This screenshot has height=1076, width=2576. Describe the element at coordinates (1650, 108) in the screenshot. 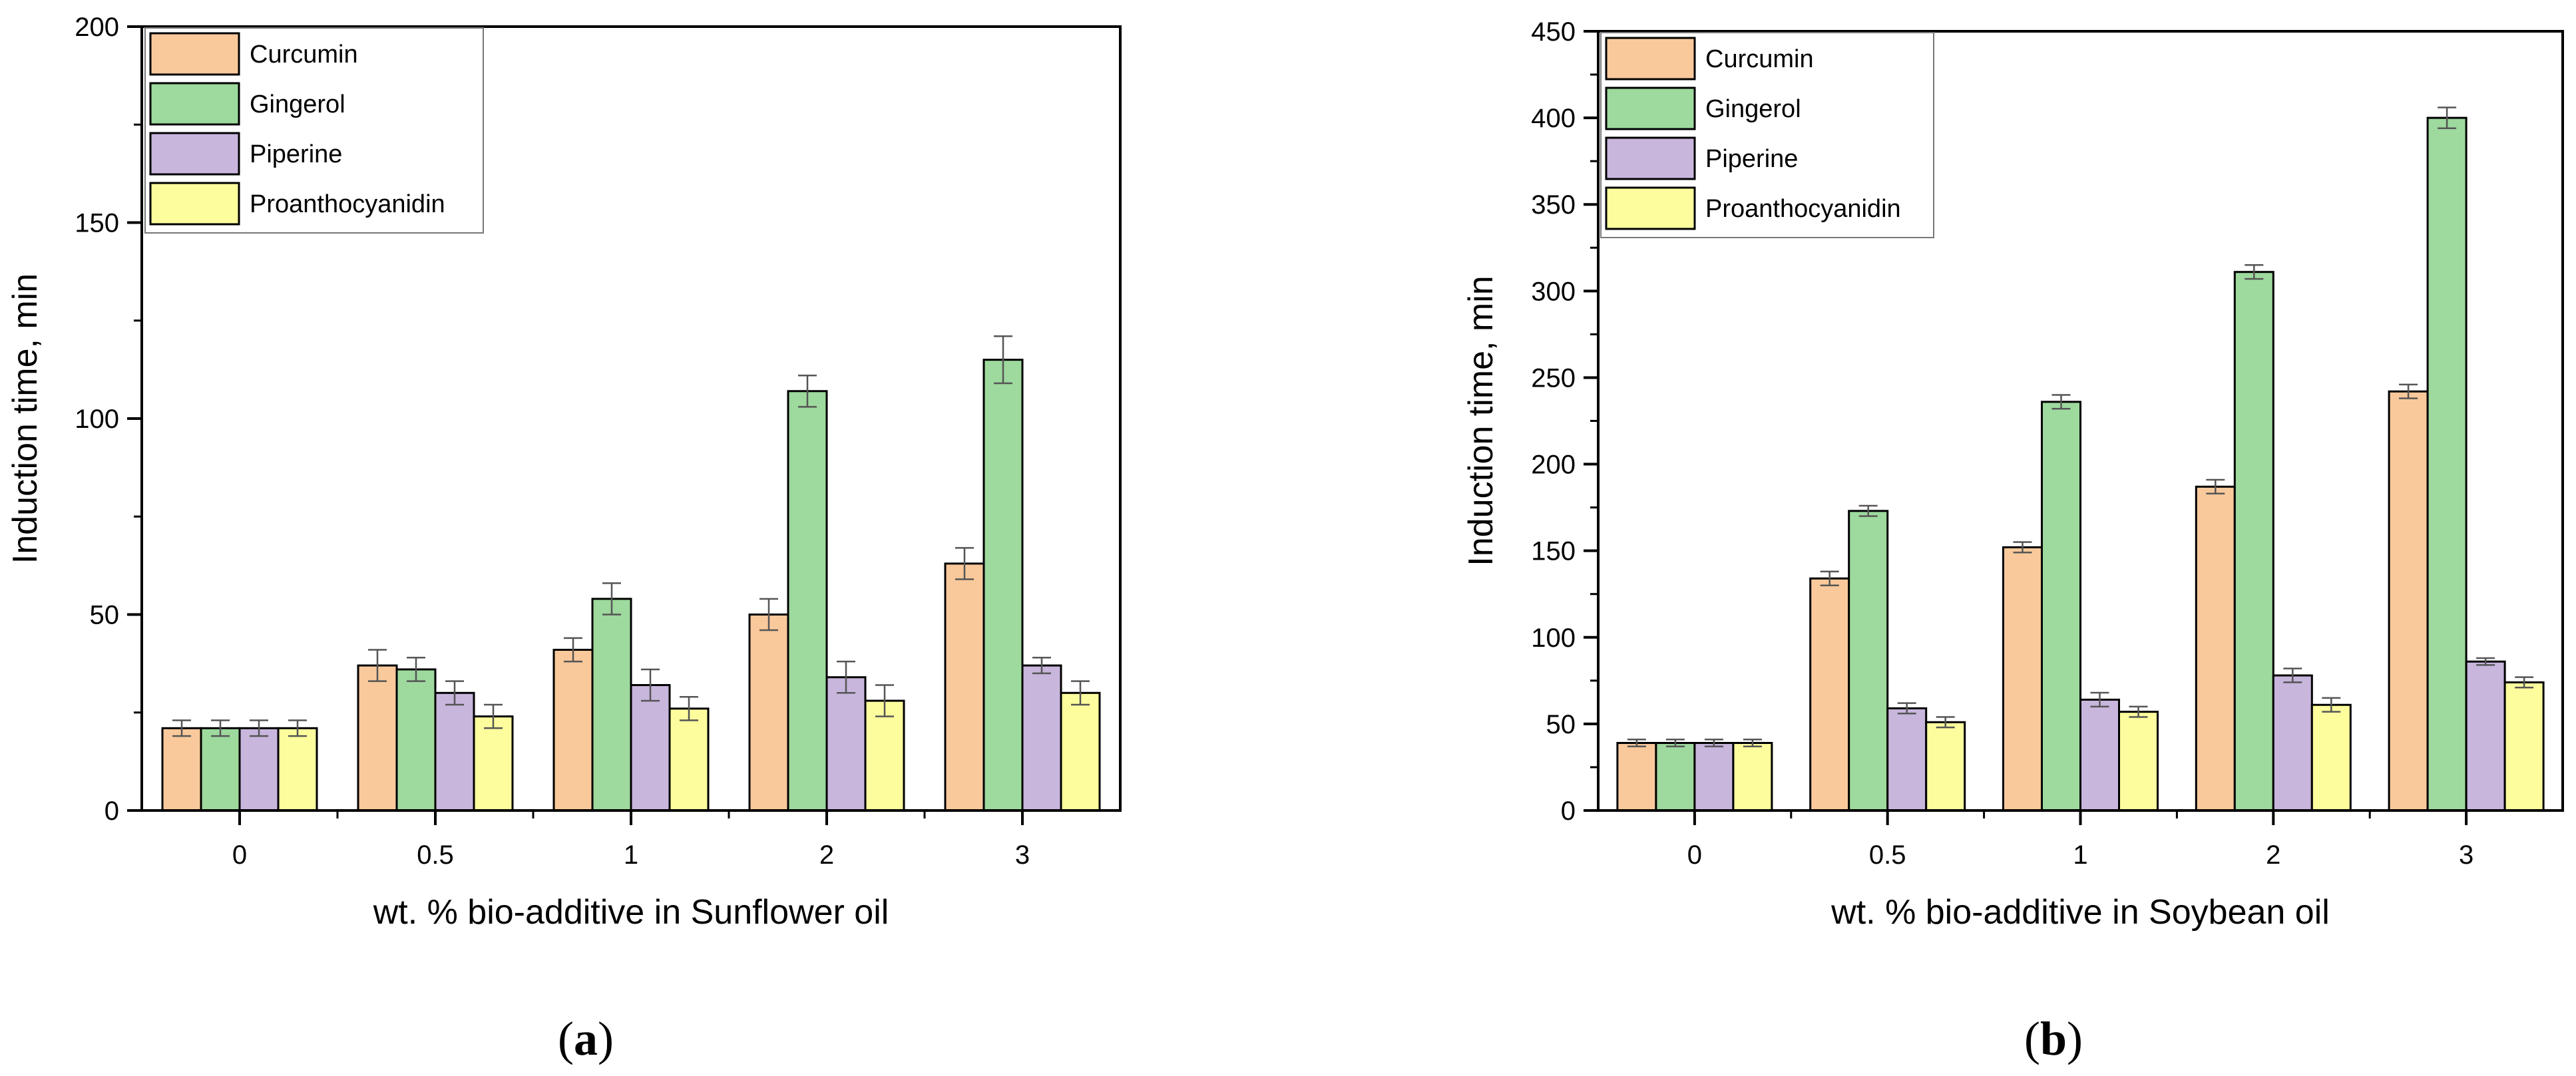

I see `b-legend-swatch-gingerol` at that location.